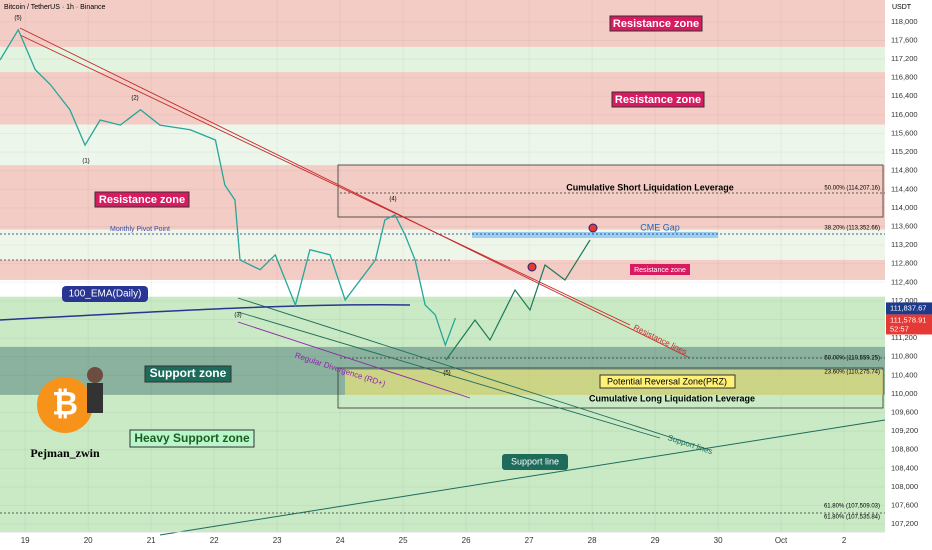 Image resolution: width=932 pixels, height=550 pixels. I want to click on y-tick-label: 109,600, so click(904, 411).